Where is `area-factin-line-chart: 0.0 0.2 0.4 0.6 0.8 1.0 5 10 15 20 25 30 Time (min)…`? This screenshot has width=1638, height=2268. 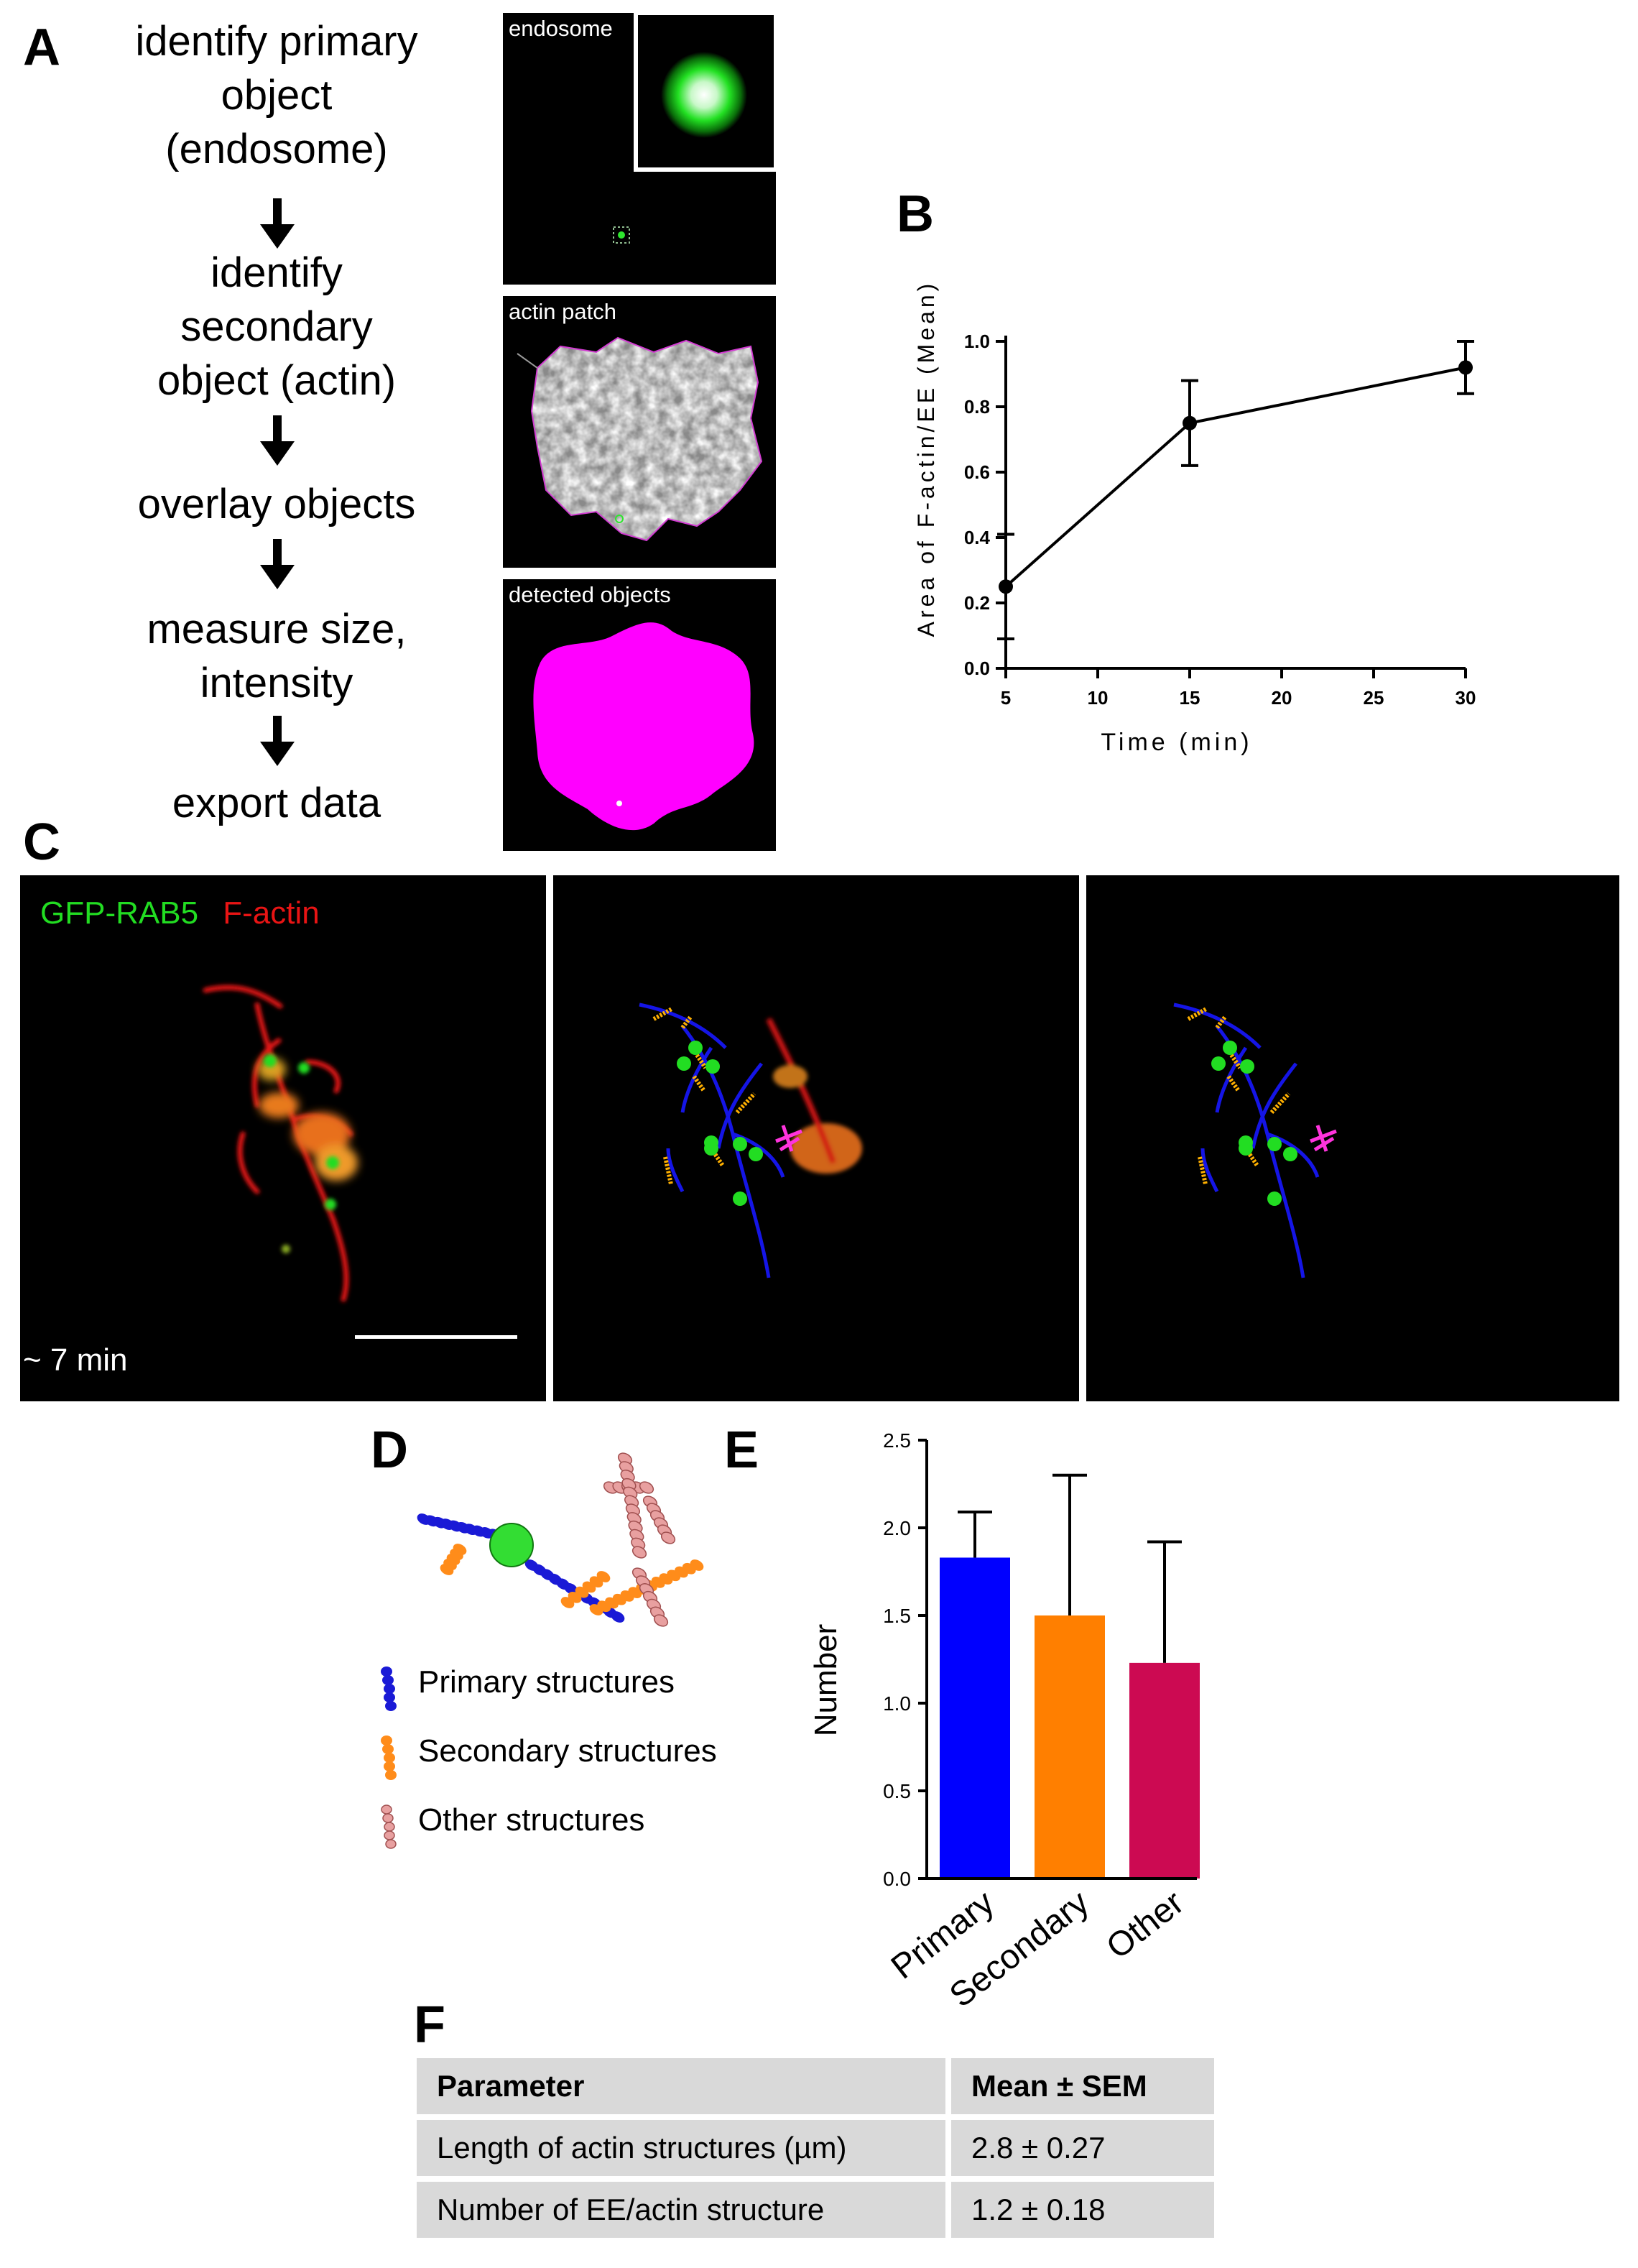 area-factin-line-chart: 0.0 0.2 0.4 0.6 0.8 1.0 5 10 15 20 25 30 Time (min)… is located at coordinates (1194, 518).